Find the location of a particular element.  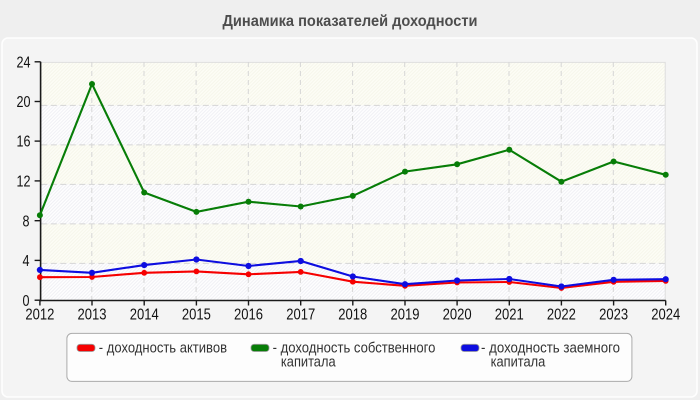

svg-text: 2015 is located at coordinates (196, 314).